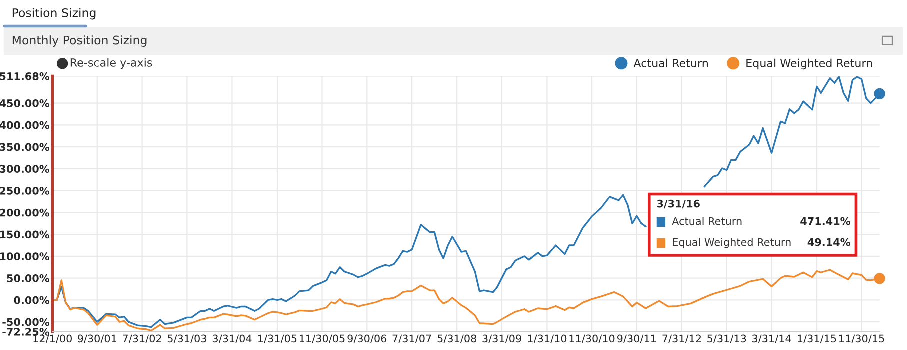  I want to click on annotation: Equal Weighted Return, so click(732, 243).